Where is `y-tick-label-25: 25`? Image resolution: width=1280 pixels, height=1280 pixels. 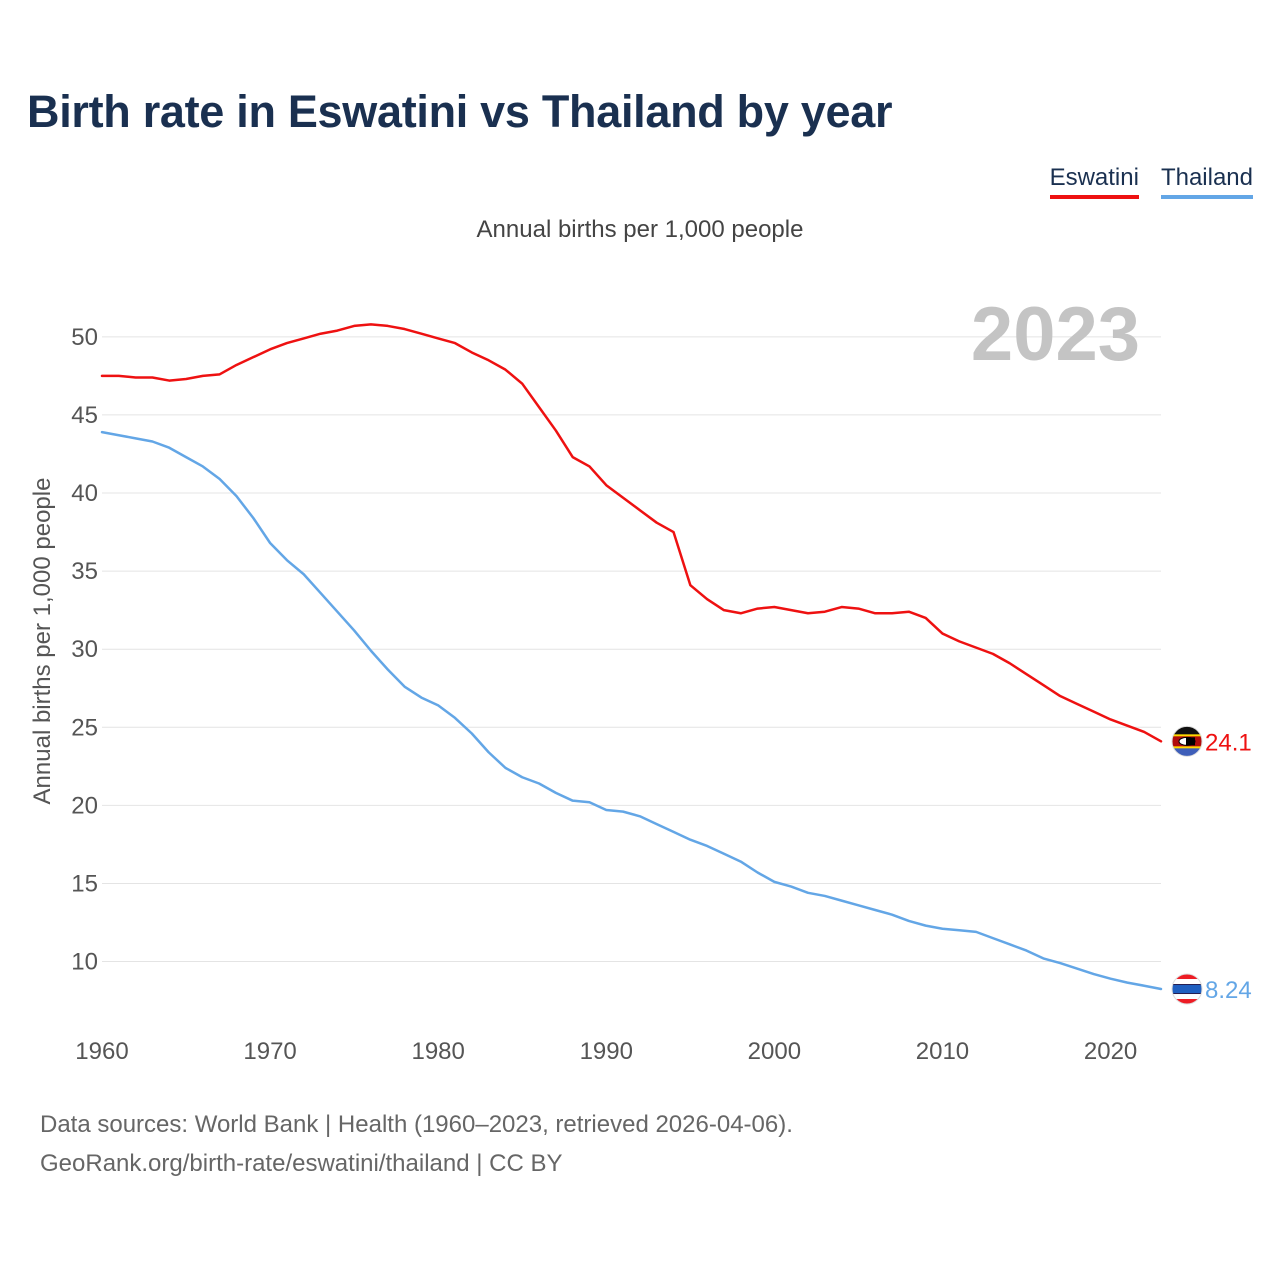 y-tick-label-25: 25 is located at coordinates (84, 727).